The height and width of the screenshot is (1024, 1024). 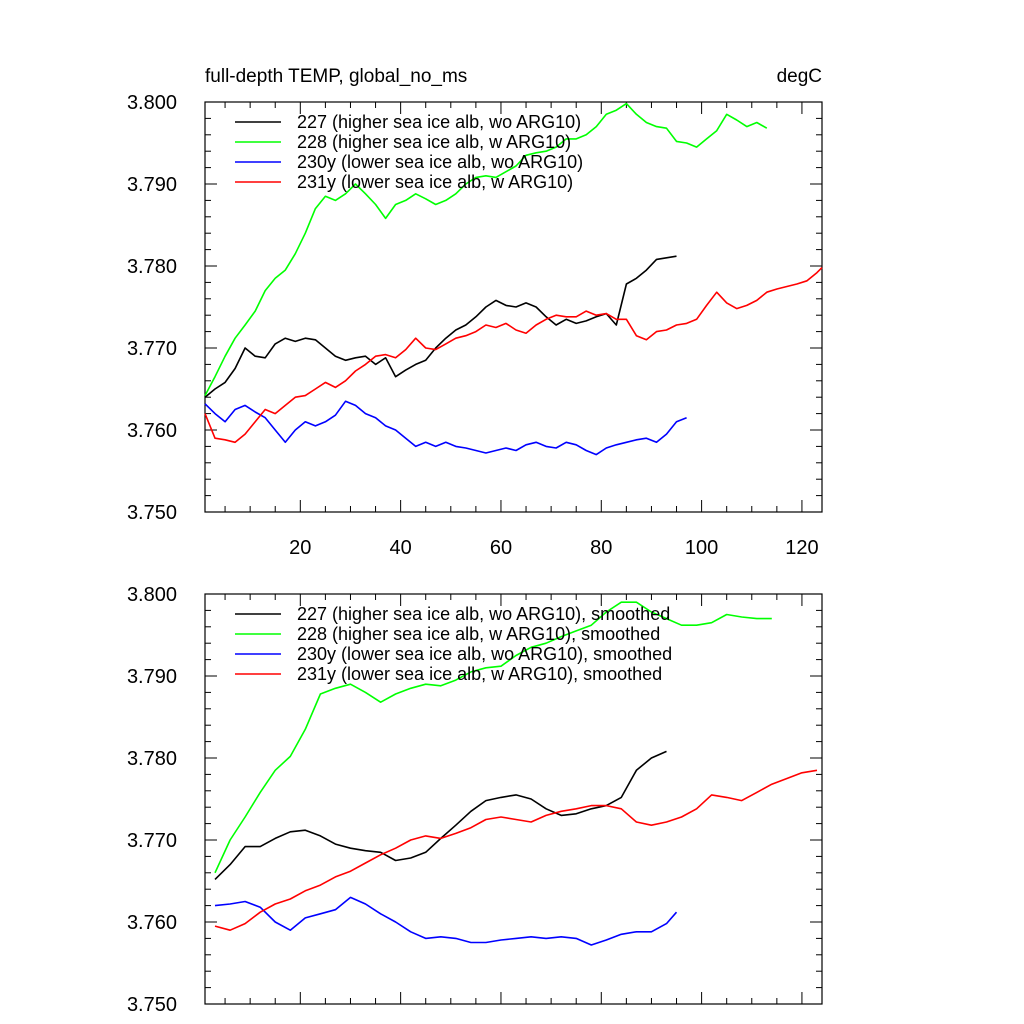 What do you see at coordinates (439, 122) in the screenshot?
I see `top-legend-label-0: 227 (higher sea ice alb, wo ARG10)` at bounding box center [439, 122].